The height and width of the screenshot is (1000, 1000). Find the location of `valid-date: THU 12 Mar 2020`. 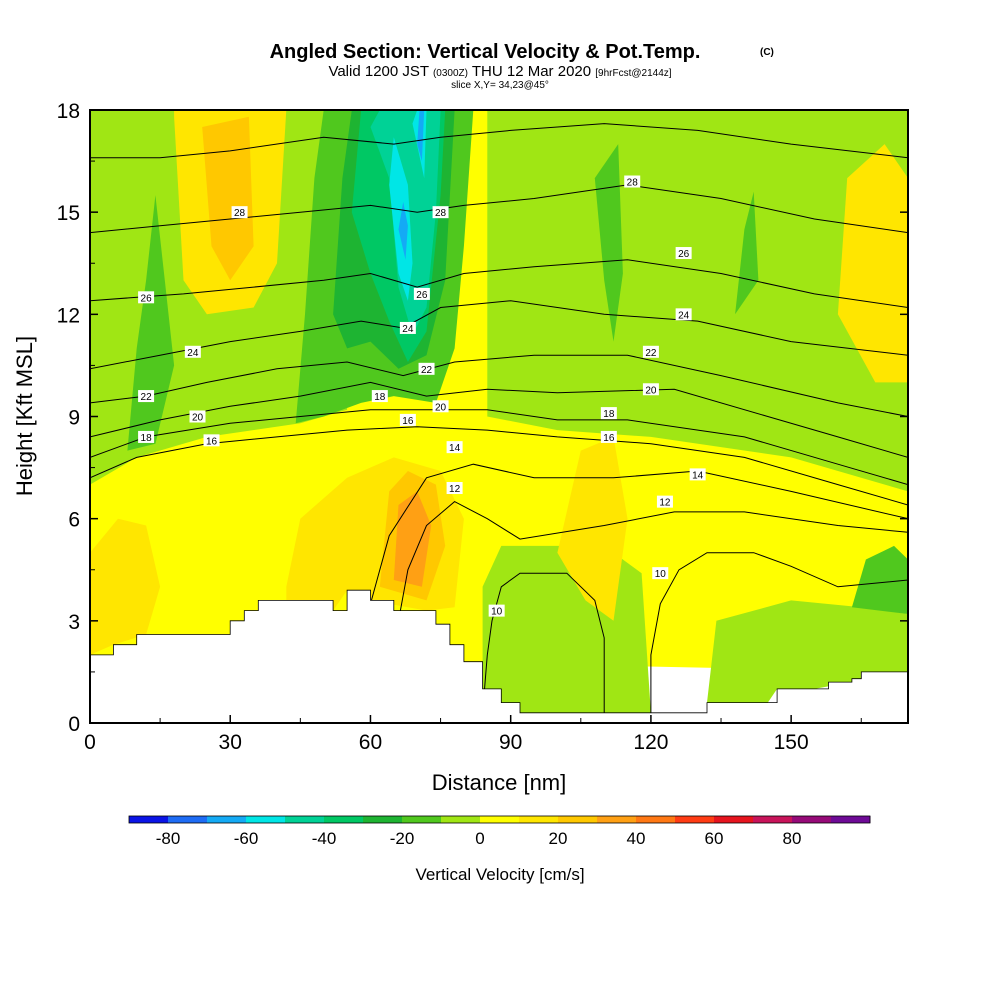

valid-date: THU 12 Mar 2020 is located at coordinates (531, 71).